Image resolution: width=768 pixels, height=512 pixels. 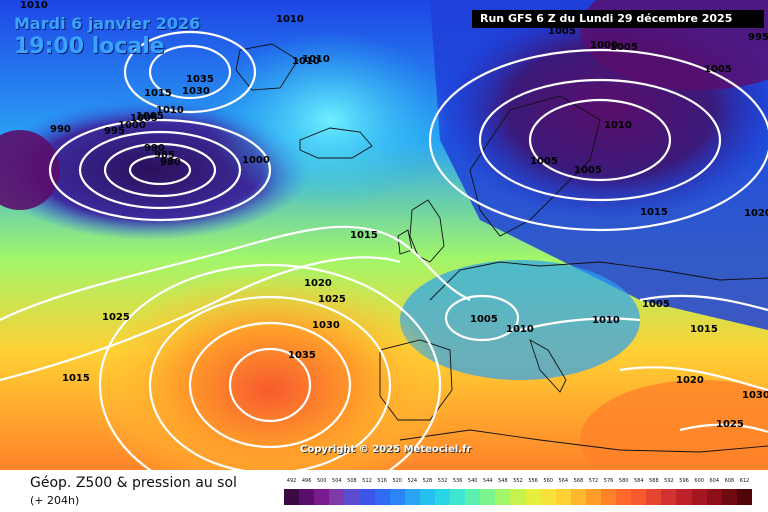 I want to click on scale-value: 592, so click(x=669, y=481).